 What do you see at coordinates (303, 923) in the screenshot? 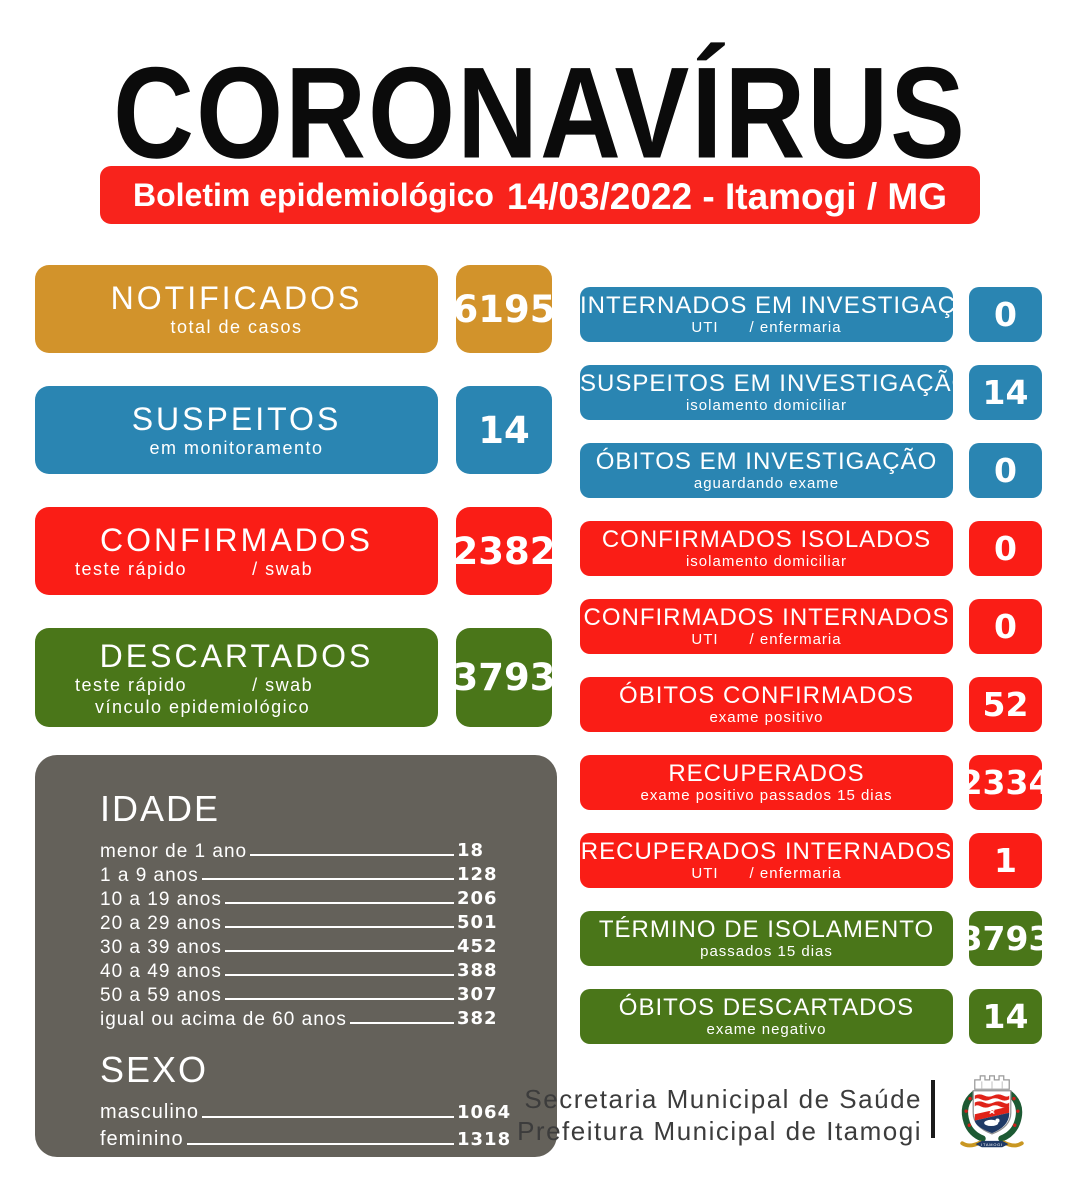
I see `idade-row: 20 a 29 anos 501` at bounding box center [303, 923].